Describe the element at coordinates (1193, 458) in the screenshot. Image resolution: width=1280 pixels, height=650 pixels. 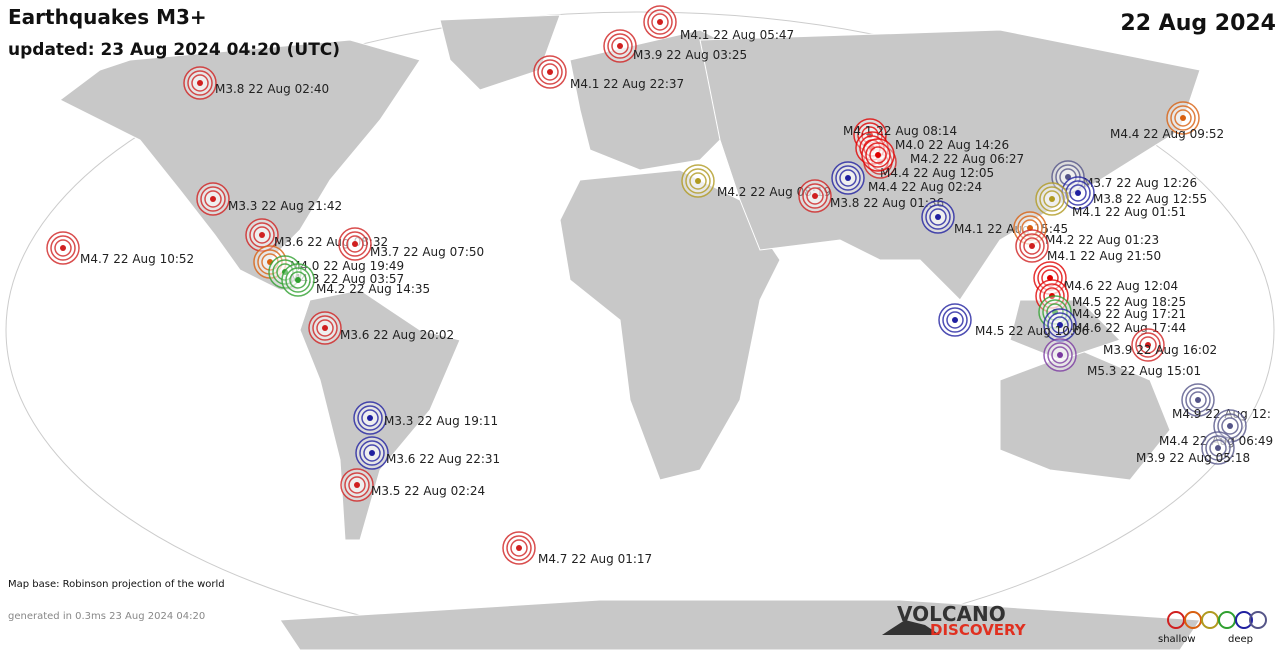
I see `quake-label: M3.9 22 Aug 05:18` at that location.